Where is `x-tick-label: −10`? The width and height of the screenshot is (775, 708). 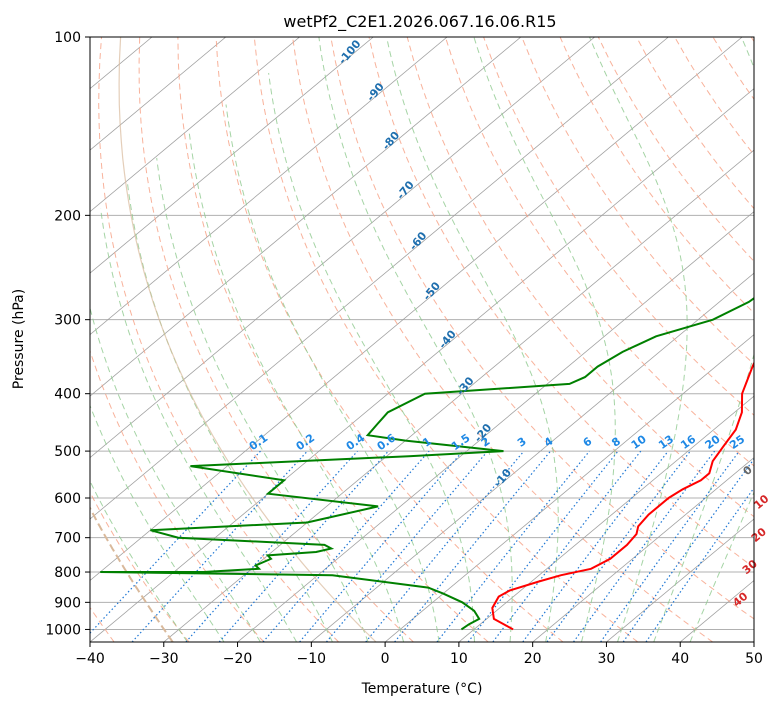 x-tick-label: −10 is located at coordinates (312, 659).